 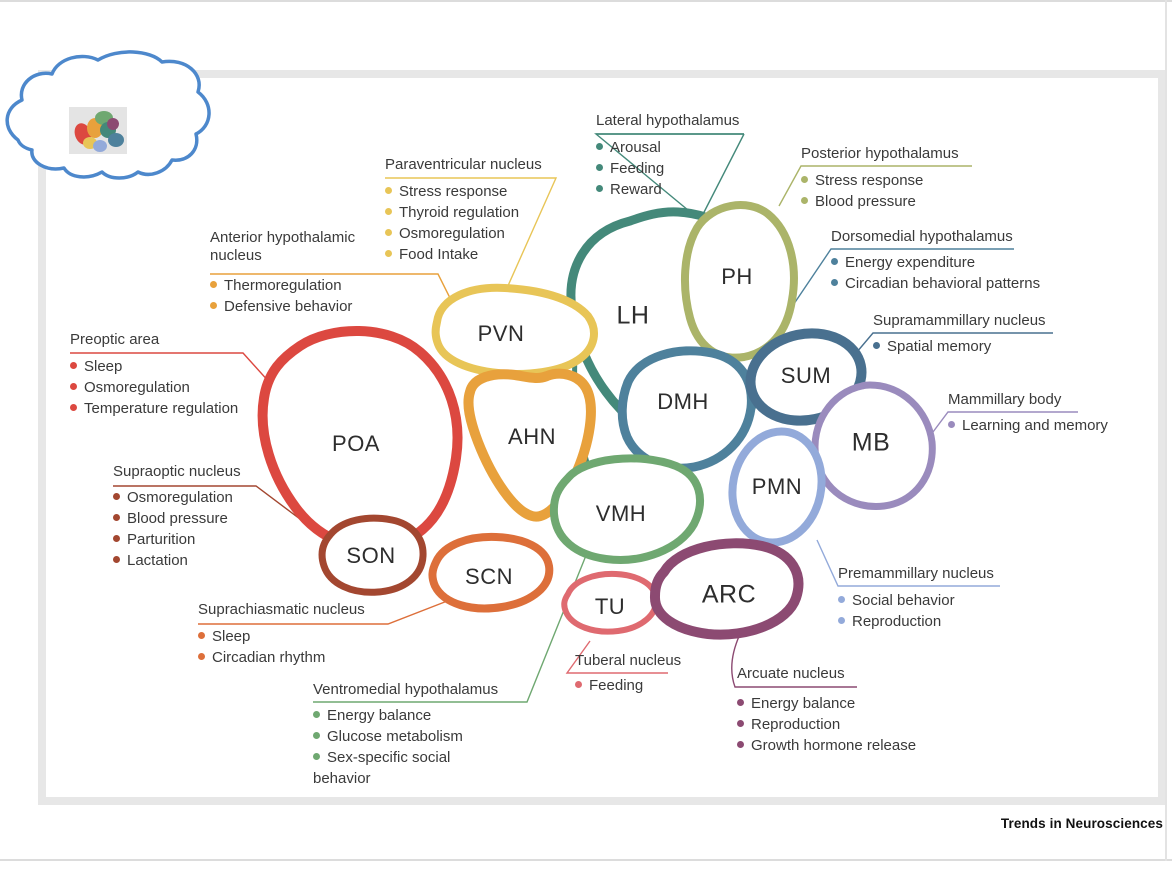 What do you see at coordinates (177, 471) in the screenshot?
I see `note-title: Supraoptic nucleus` at bounding box center [177, 471].